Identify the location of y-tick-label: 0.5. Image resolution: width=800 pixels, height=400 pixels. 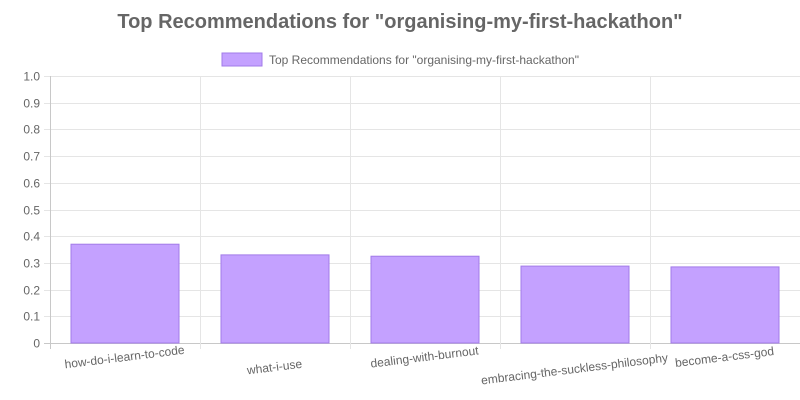
(31, 211).